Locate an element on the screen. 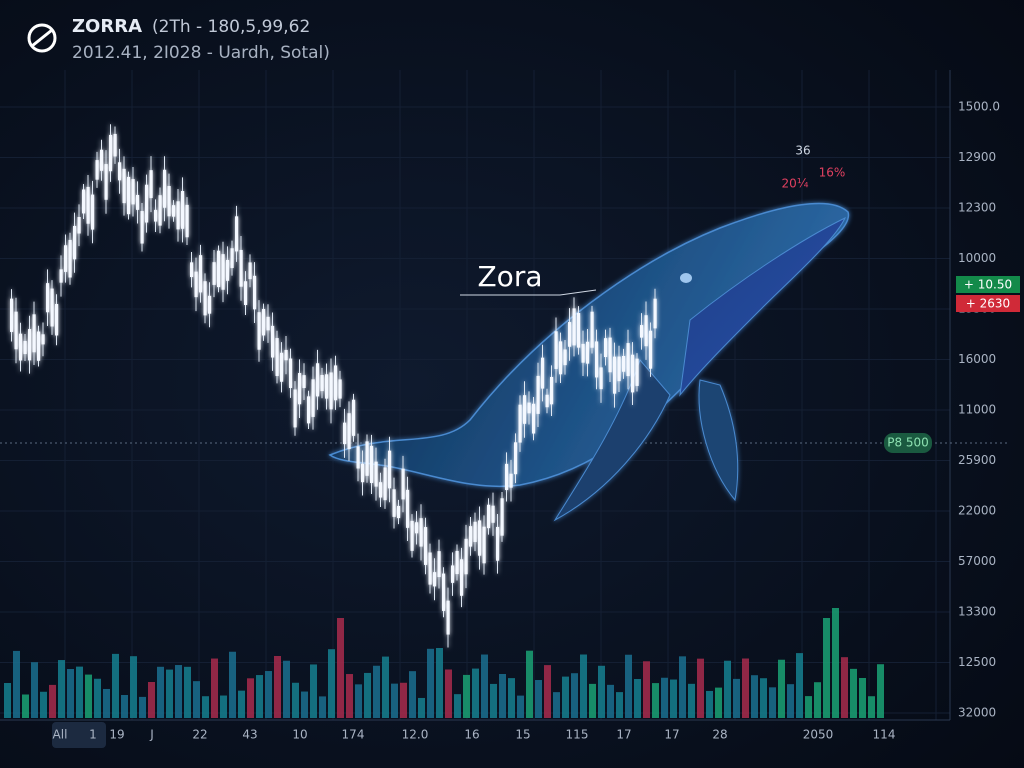  time-label: 174 is located at coordinates (353, 735).